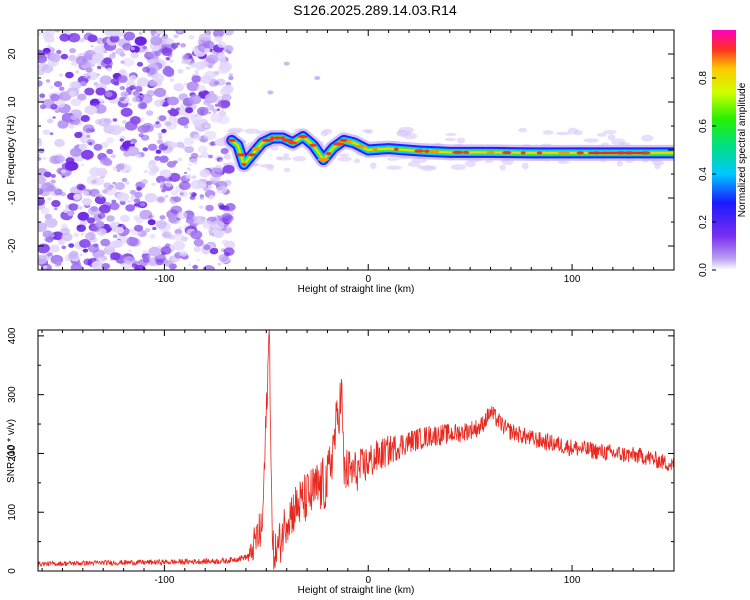 This screenshot has height=600, width=750. I want to click on y-tick-label: 0, so click(12, 571).